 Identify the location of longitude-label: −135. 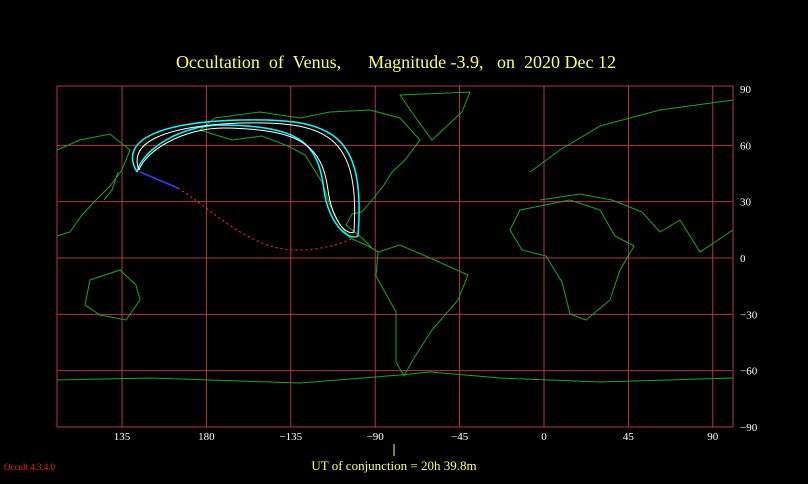
(290, 437).